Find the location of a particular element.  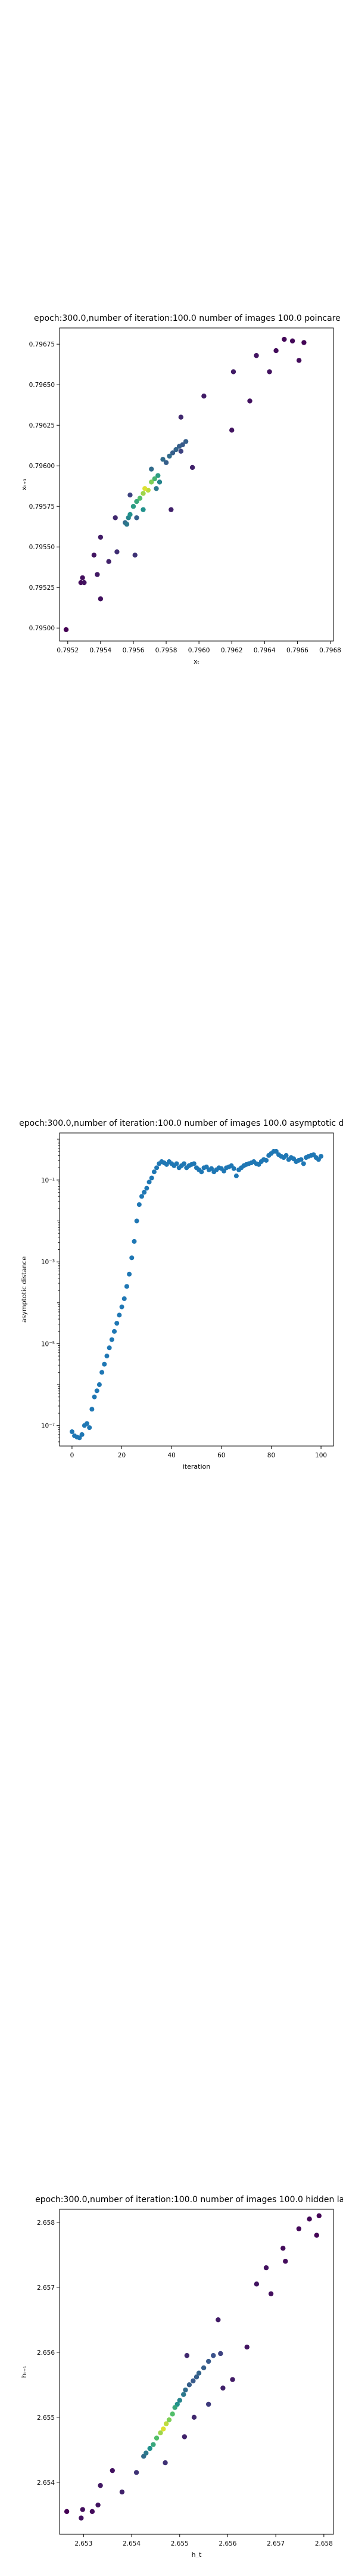

poincare-ytick-label: 0.79550 is located at coordinates (42, 547).